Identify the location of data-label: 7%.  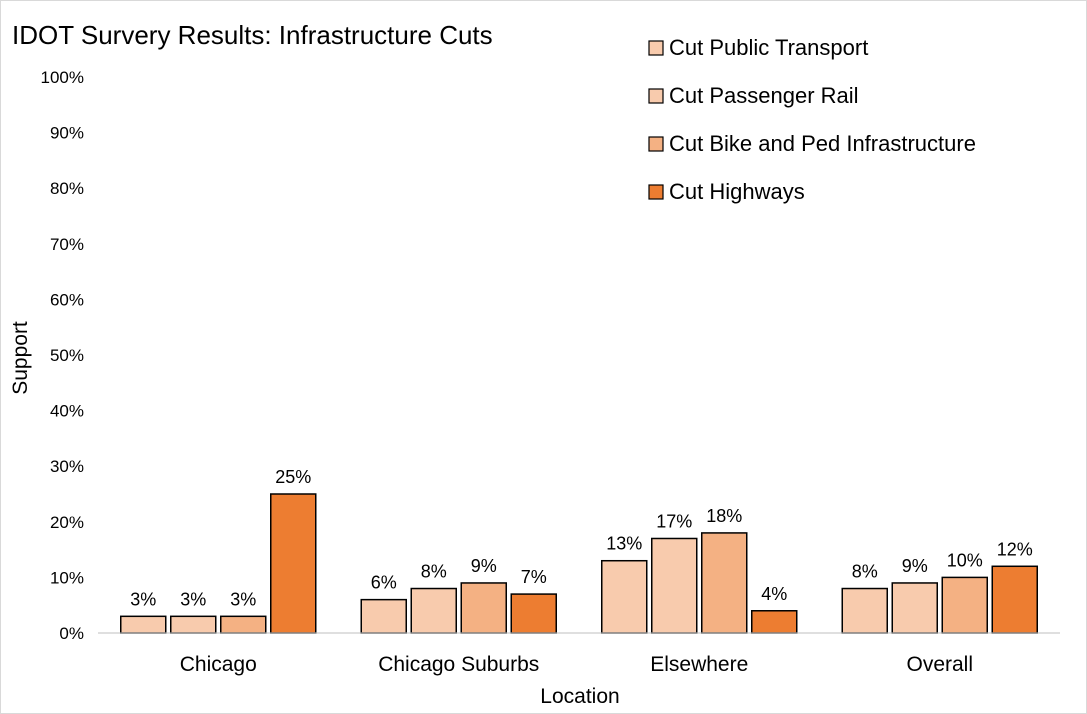
(534, 577).